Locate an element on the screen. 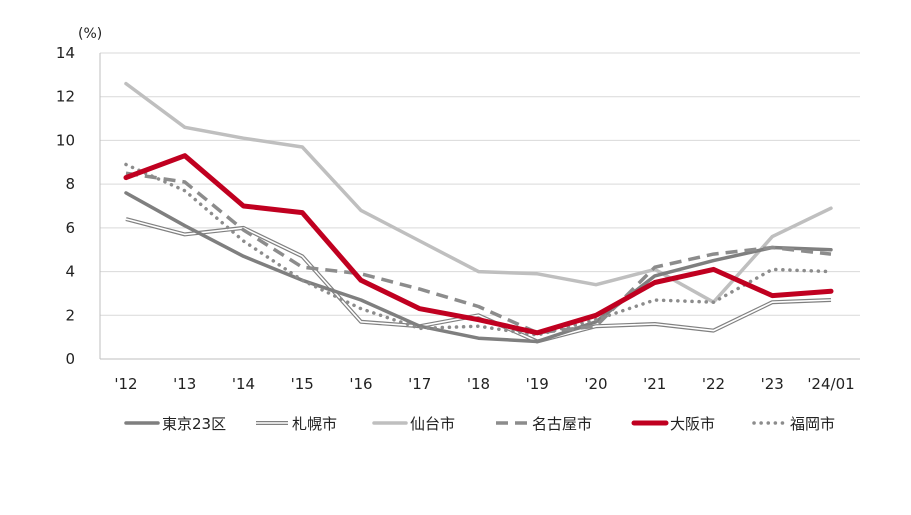 Image resolution: width=911 pixels, height=515 pixels. y-tick-label: 4 is located at coordinates (70, 272).